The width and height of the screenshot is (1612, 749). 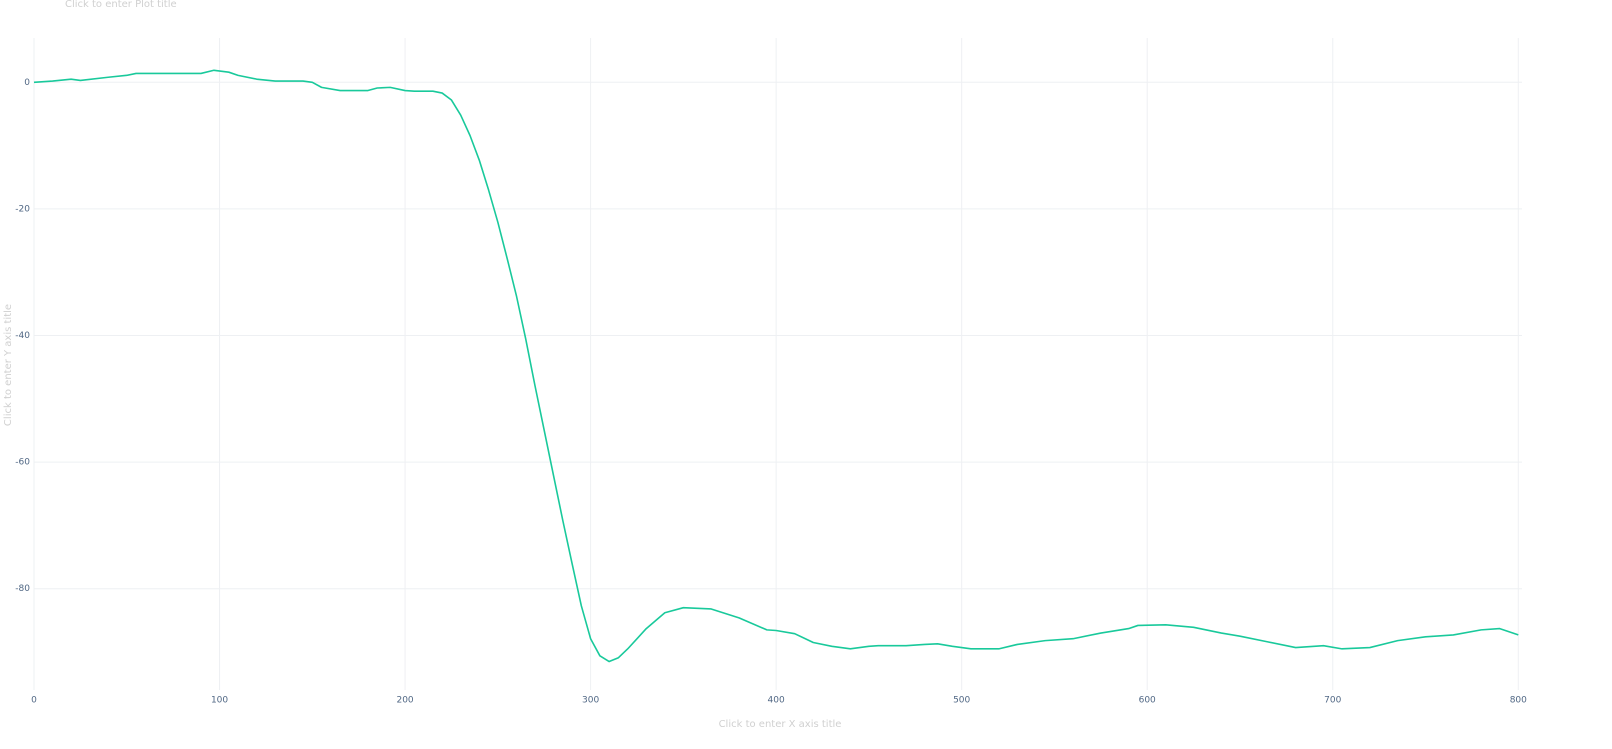 What do you see at coordinates (34, 701) in the screenshot?
I see `x-tick-label: 0` at bounding box center [34, 701].